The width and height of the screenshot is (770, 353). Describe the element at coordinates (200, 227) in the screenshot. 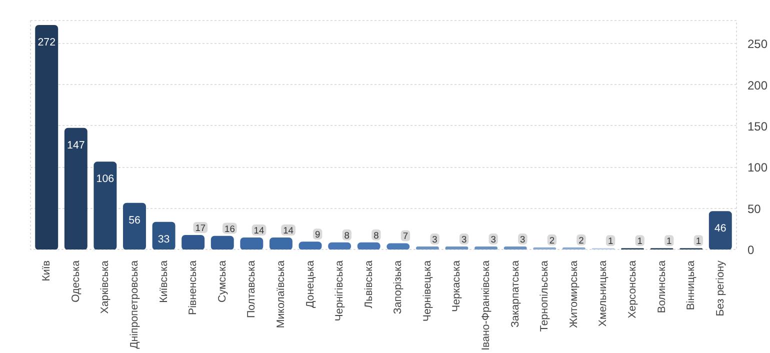

I see `data-label: 17` at that location.